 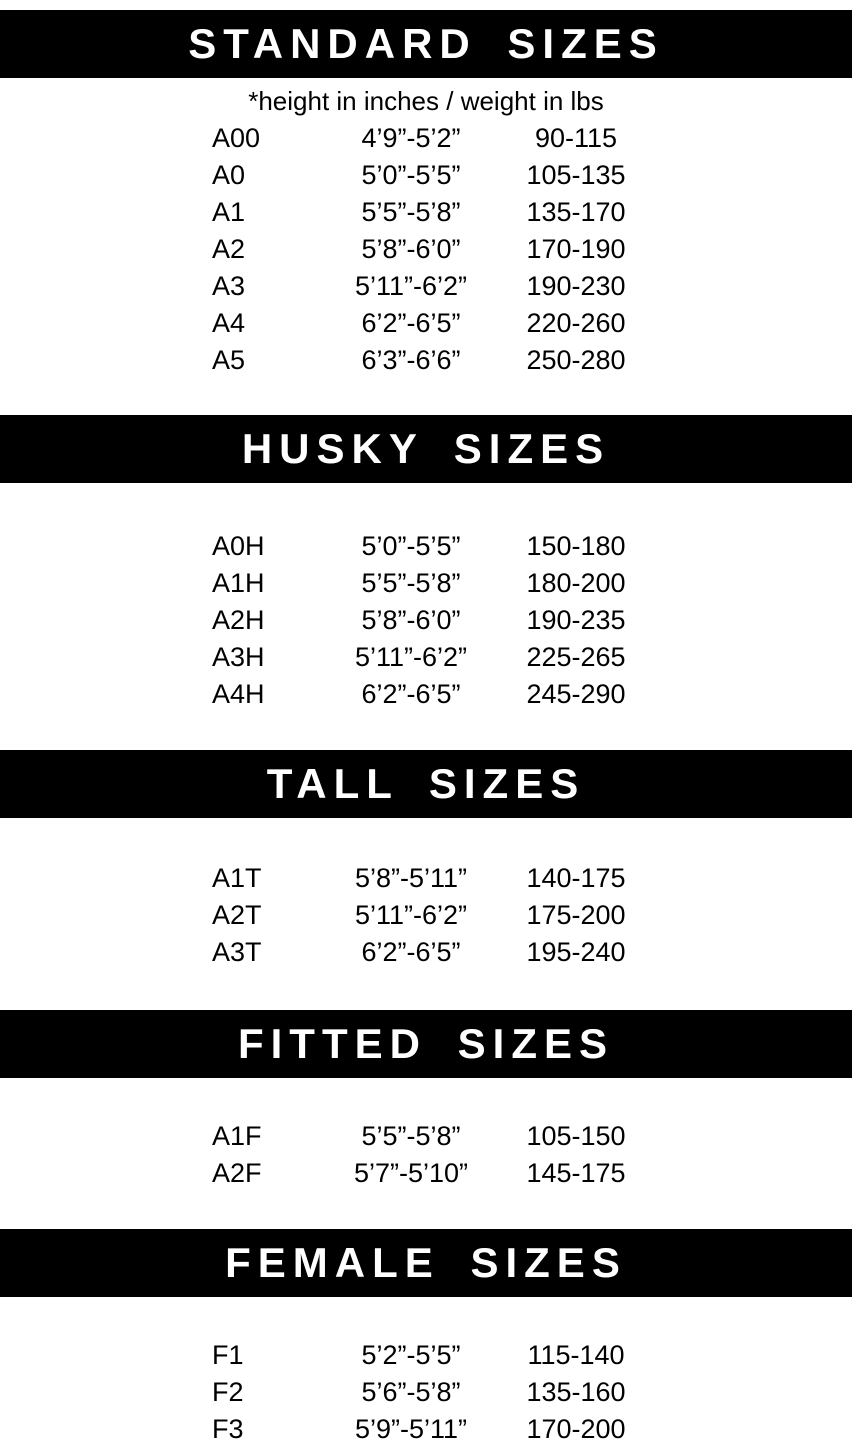 I want to click on table-row: A2F 5’7”-5’10” 145-175, so click(x=426, y=1173).